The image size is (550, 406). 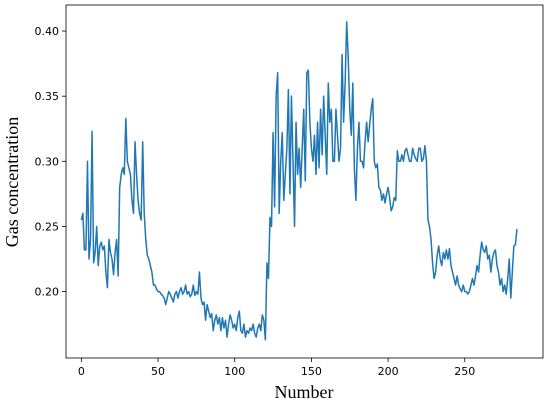 I want to click on y-tick-label: 0.30, so click(x=47, y=161).